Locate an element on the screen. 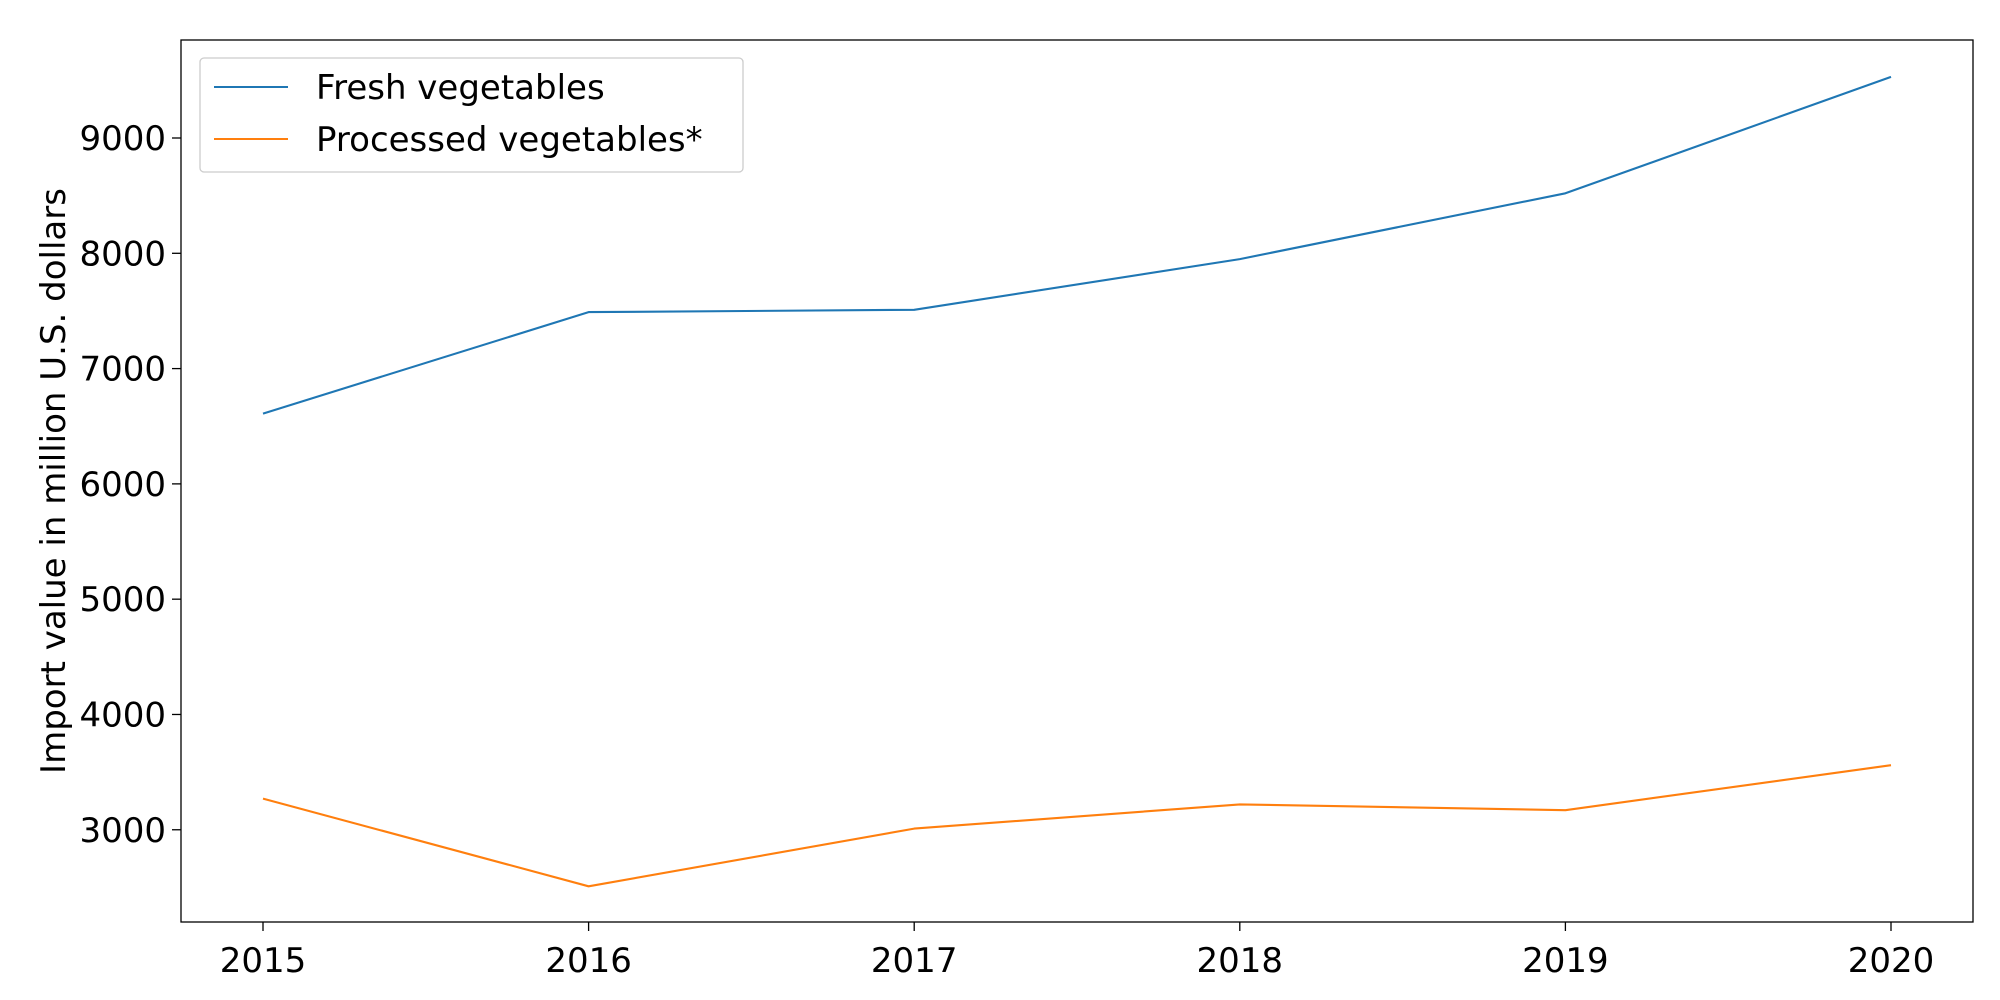 This screenshot has width=2000, height=1000. x-tick-label: 2017 is located at coordinates (914, 961).